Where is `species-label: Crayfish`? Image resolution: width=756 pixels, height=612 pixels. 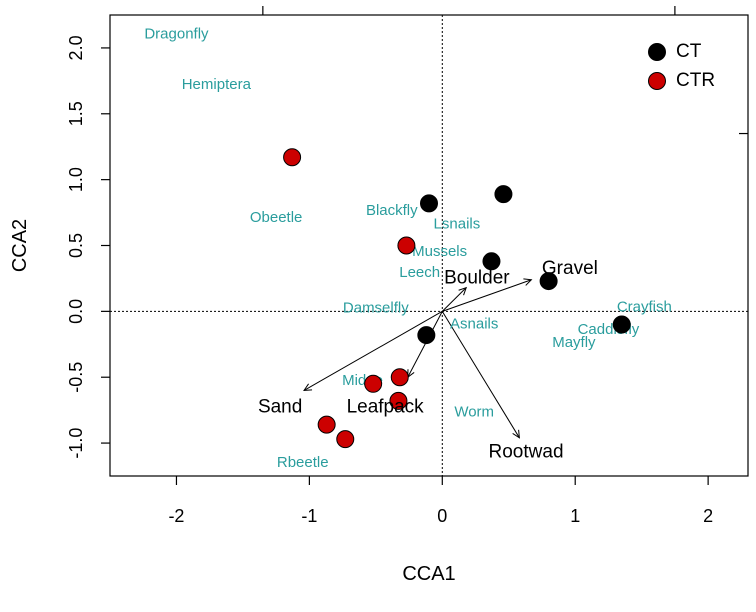
species-label: Crayfish is located at coordinates (644, 306).